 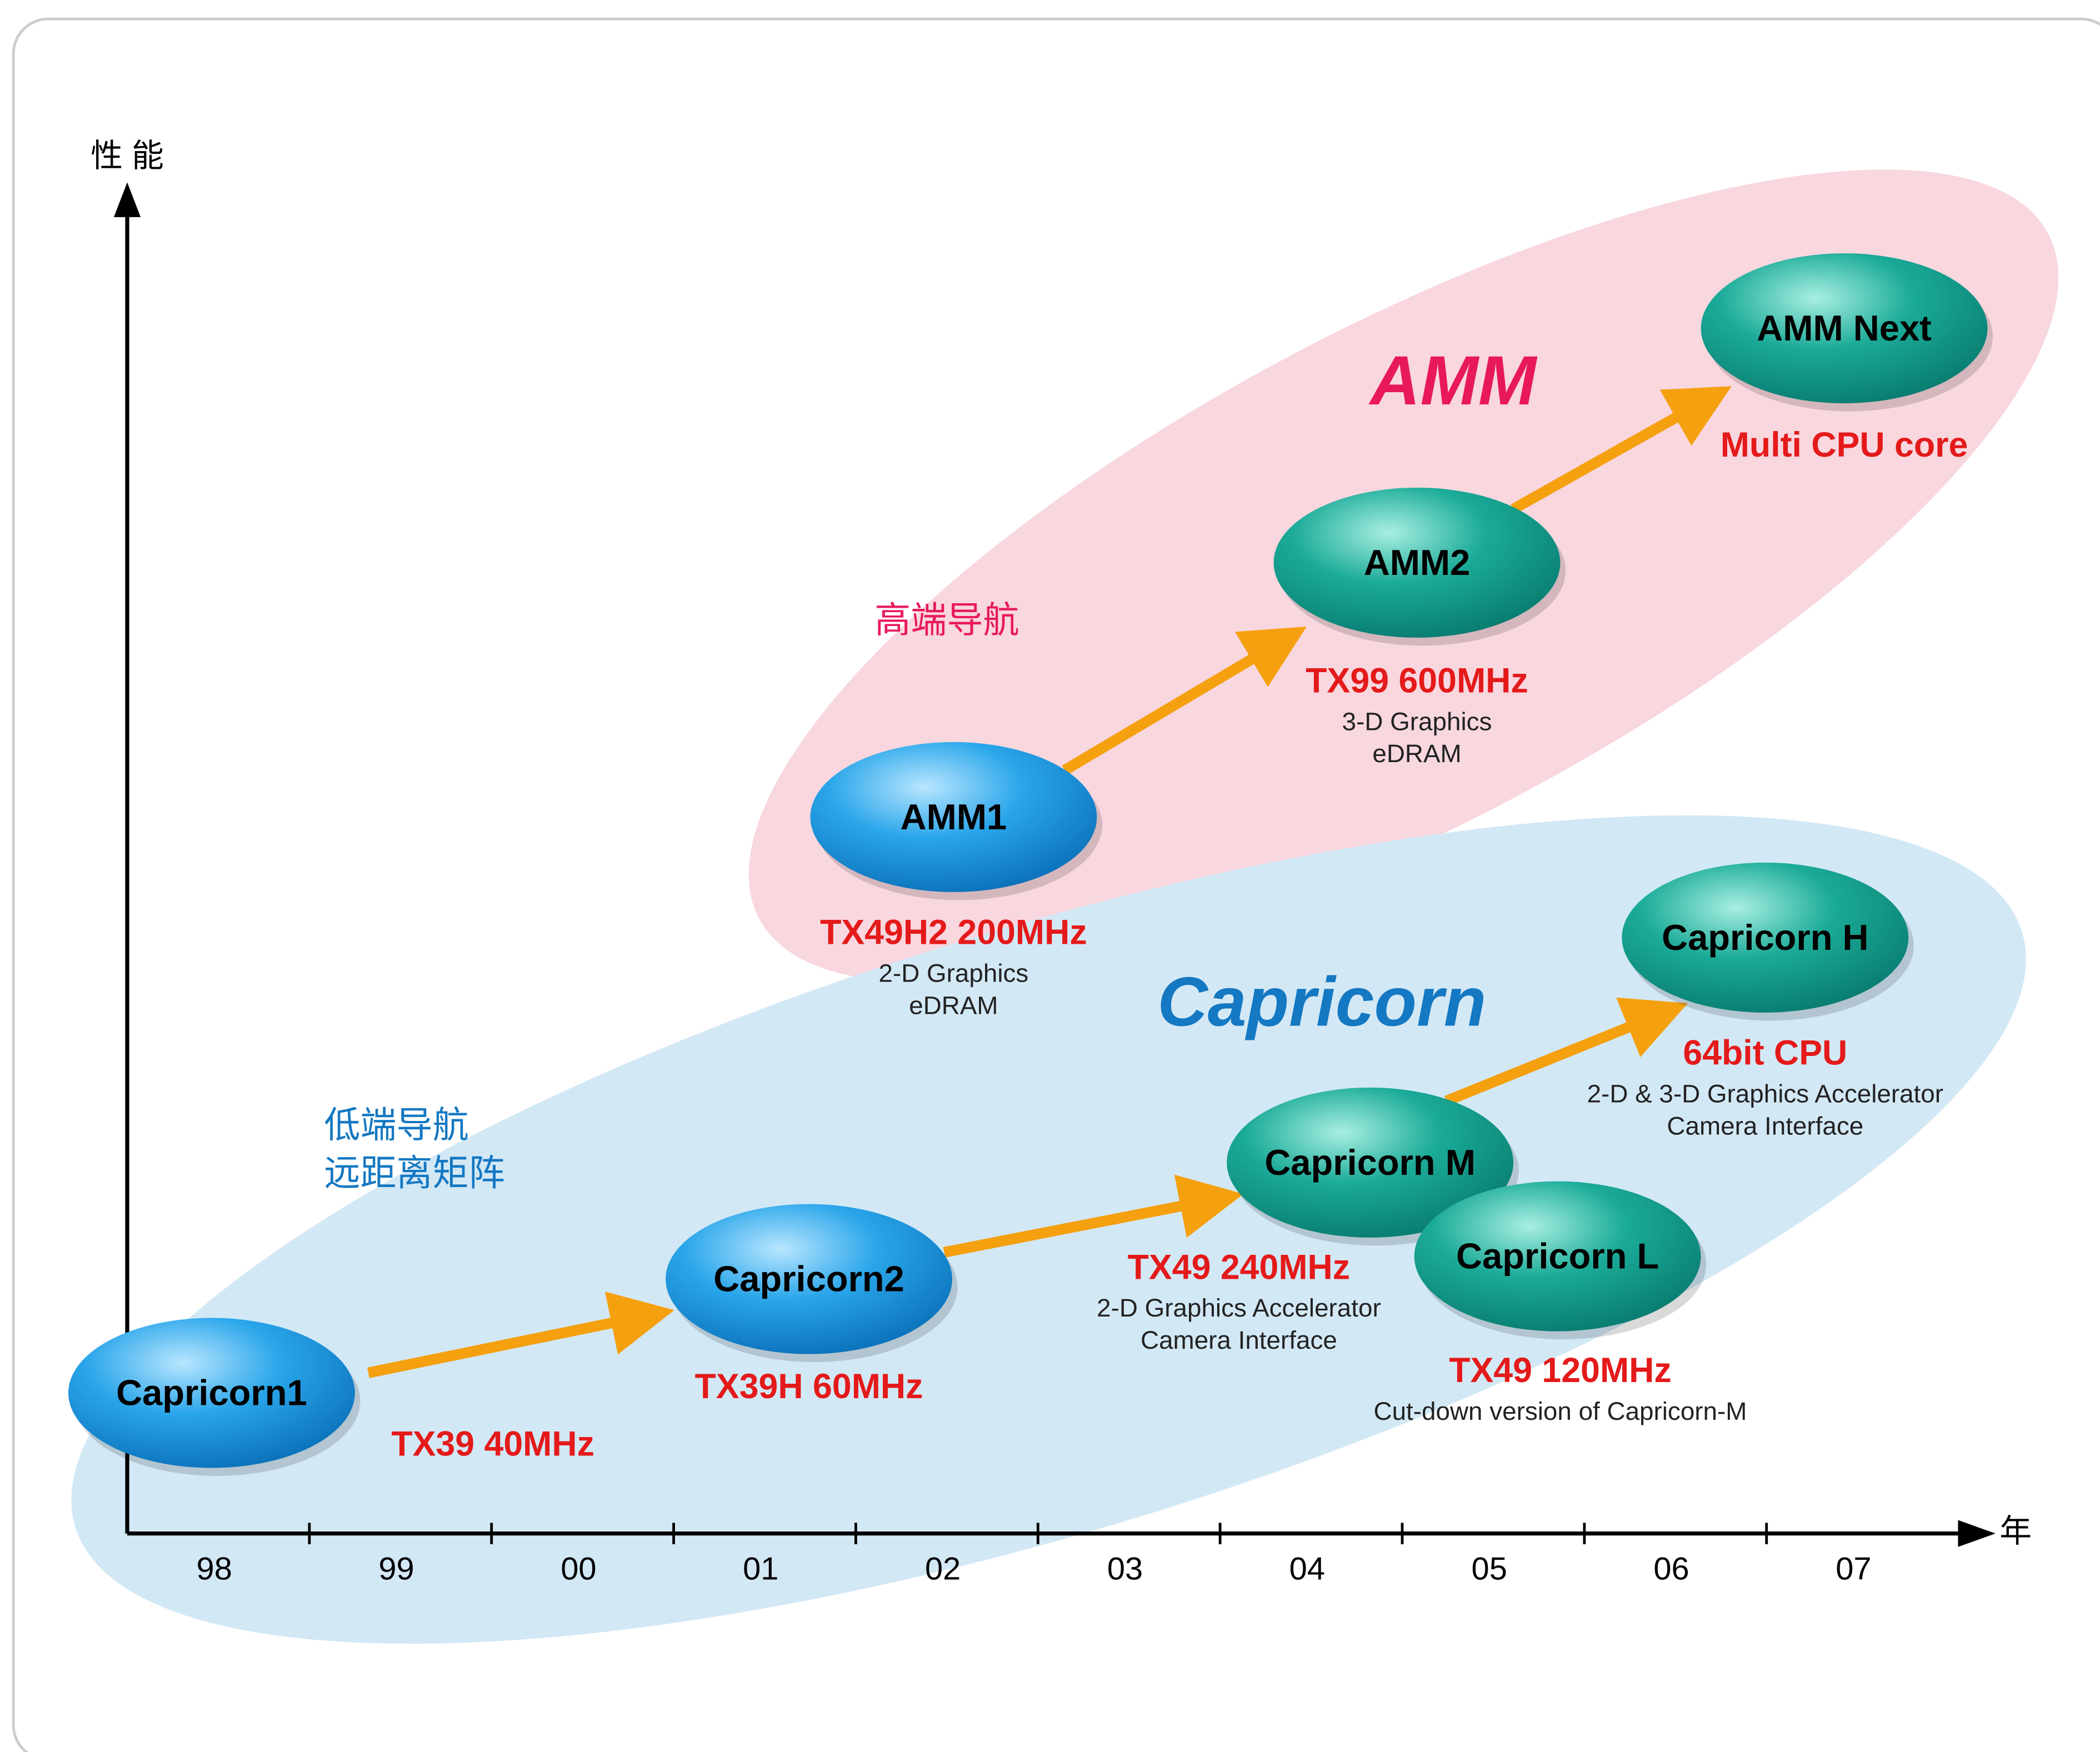 I want to click on y-axis-label: 性 能, so click(x=127, y=156).